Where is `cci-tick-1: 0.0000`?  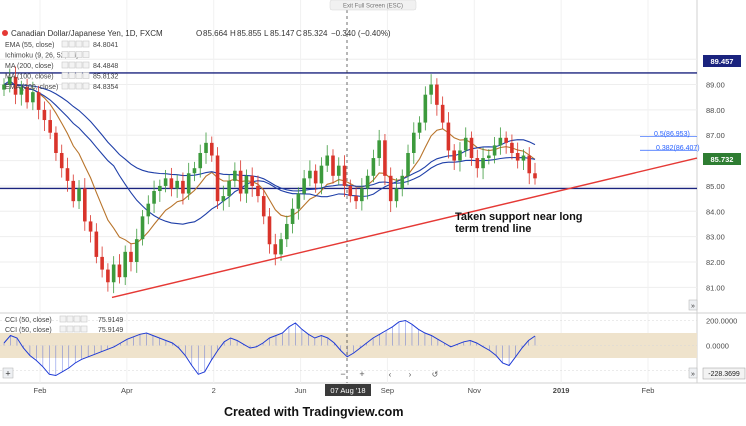
cci-tick-1: 0.0000 is located at coordinates (717, 346).